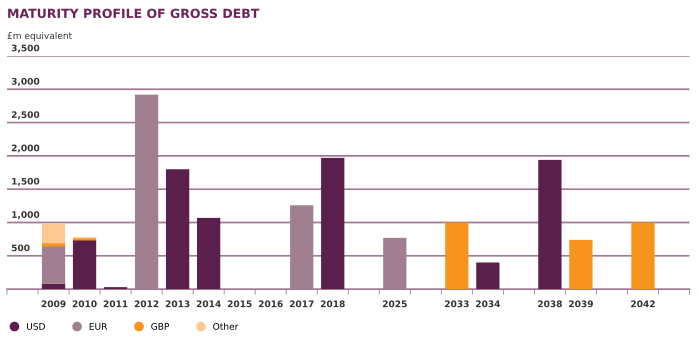  I want to click on y-tick-label: 1,000, so click(26, 215).